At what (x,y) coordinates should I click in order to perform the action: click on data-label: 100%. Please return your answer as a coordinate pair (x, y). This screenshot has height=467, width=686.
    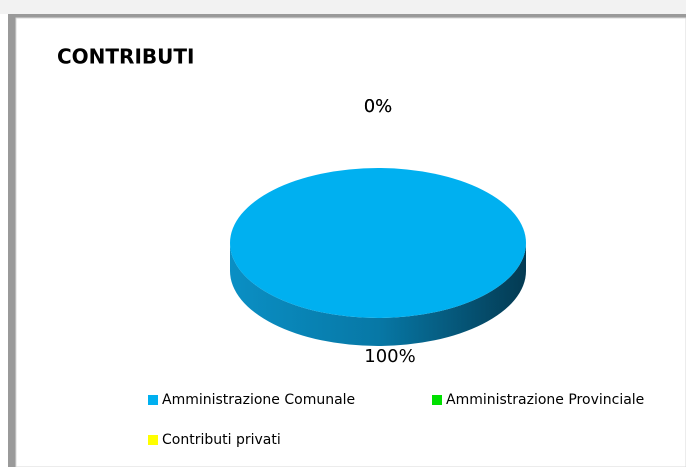
    Looking at the image, I should click on (389, 356).